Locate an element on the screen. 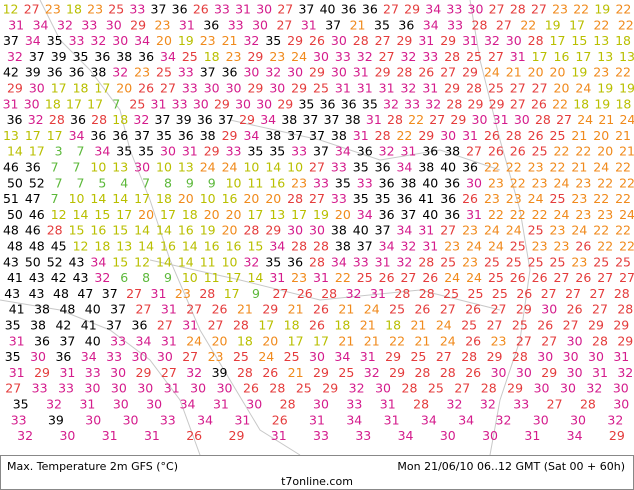 The height and width of the screenshot is (490, 634). temperature-value: 48 is located at coordinates (11, 230).